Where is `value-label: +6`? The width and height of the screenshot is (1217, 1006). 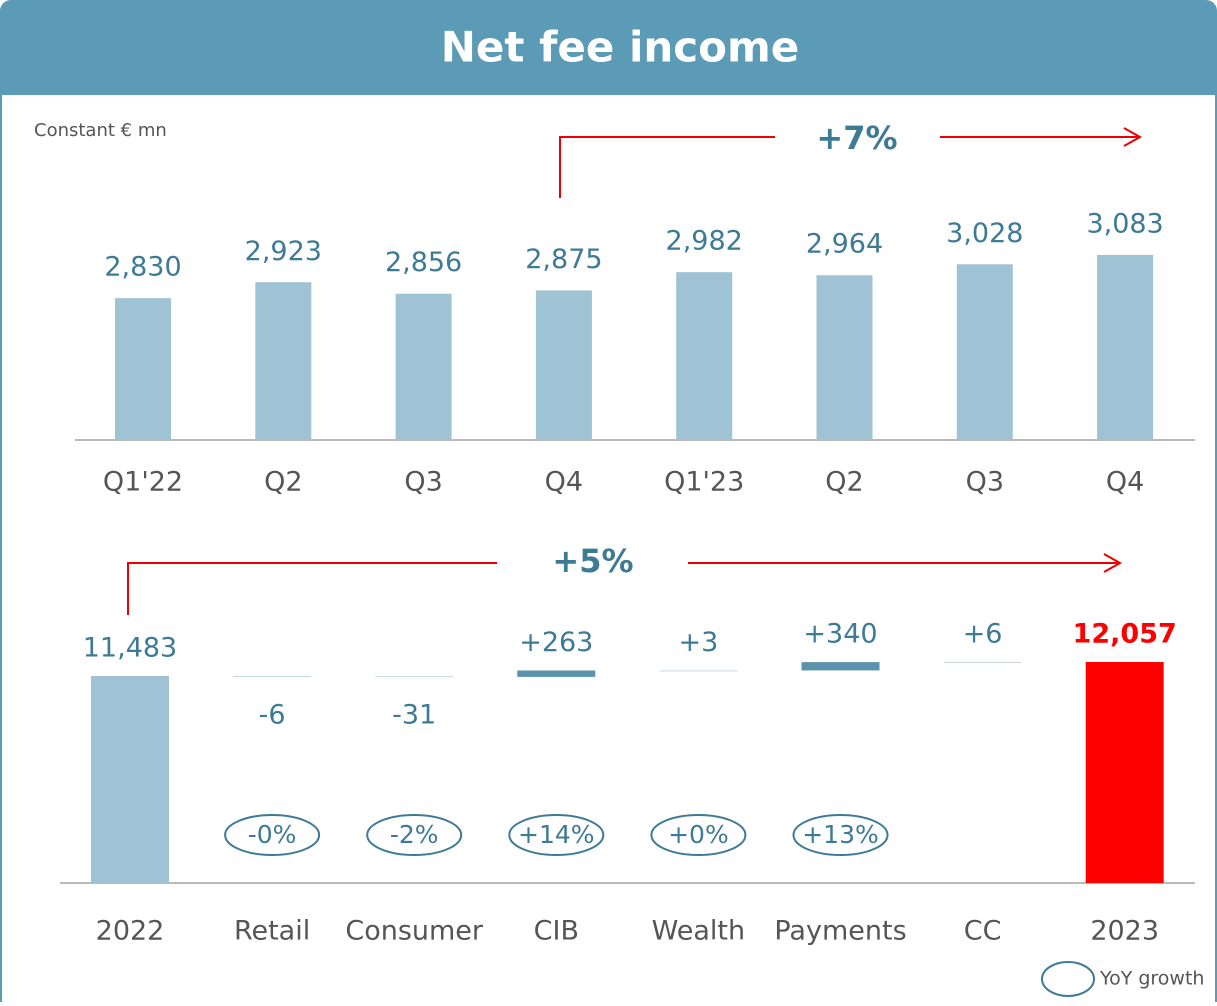 value-label: +6 is located at coordinates (983, 633).